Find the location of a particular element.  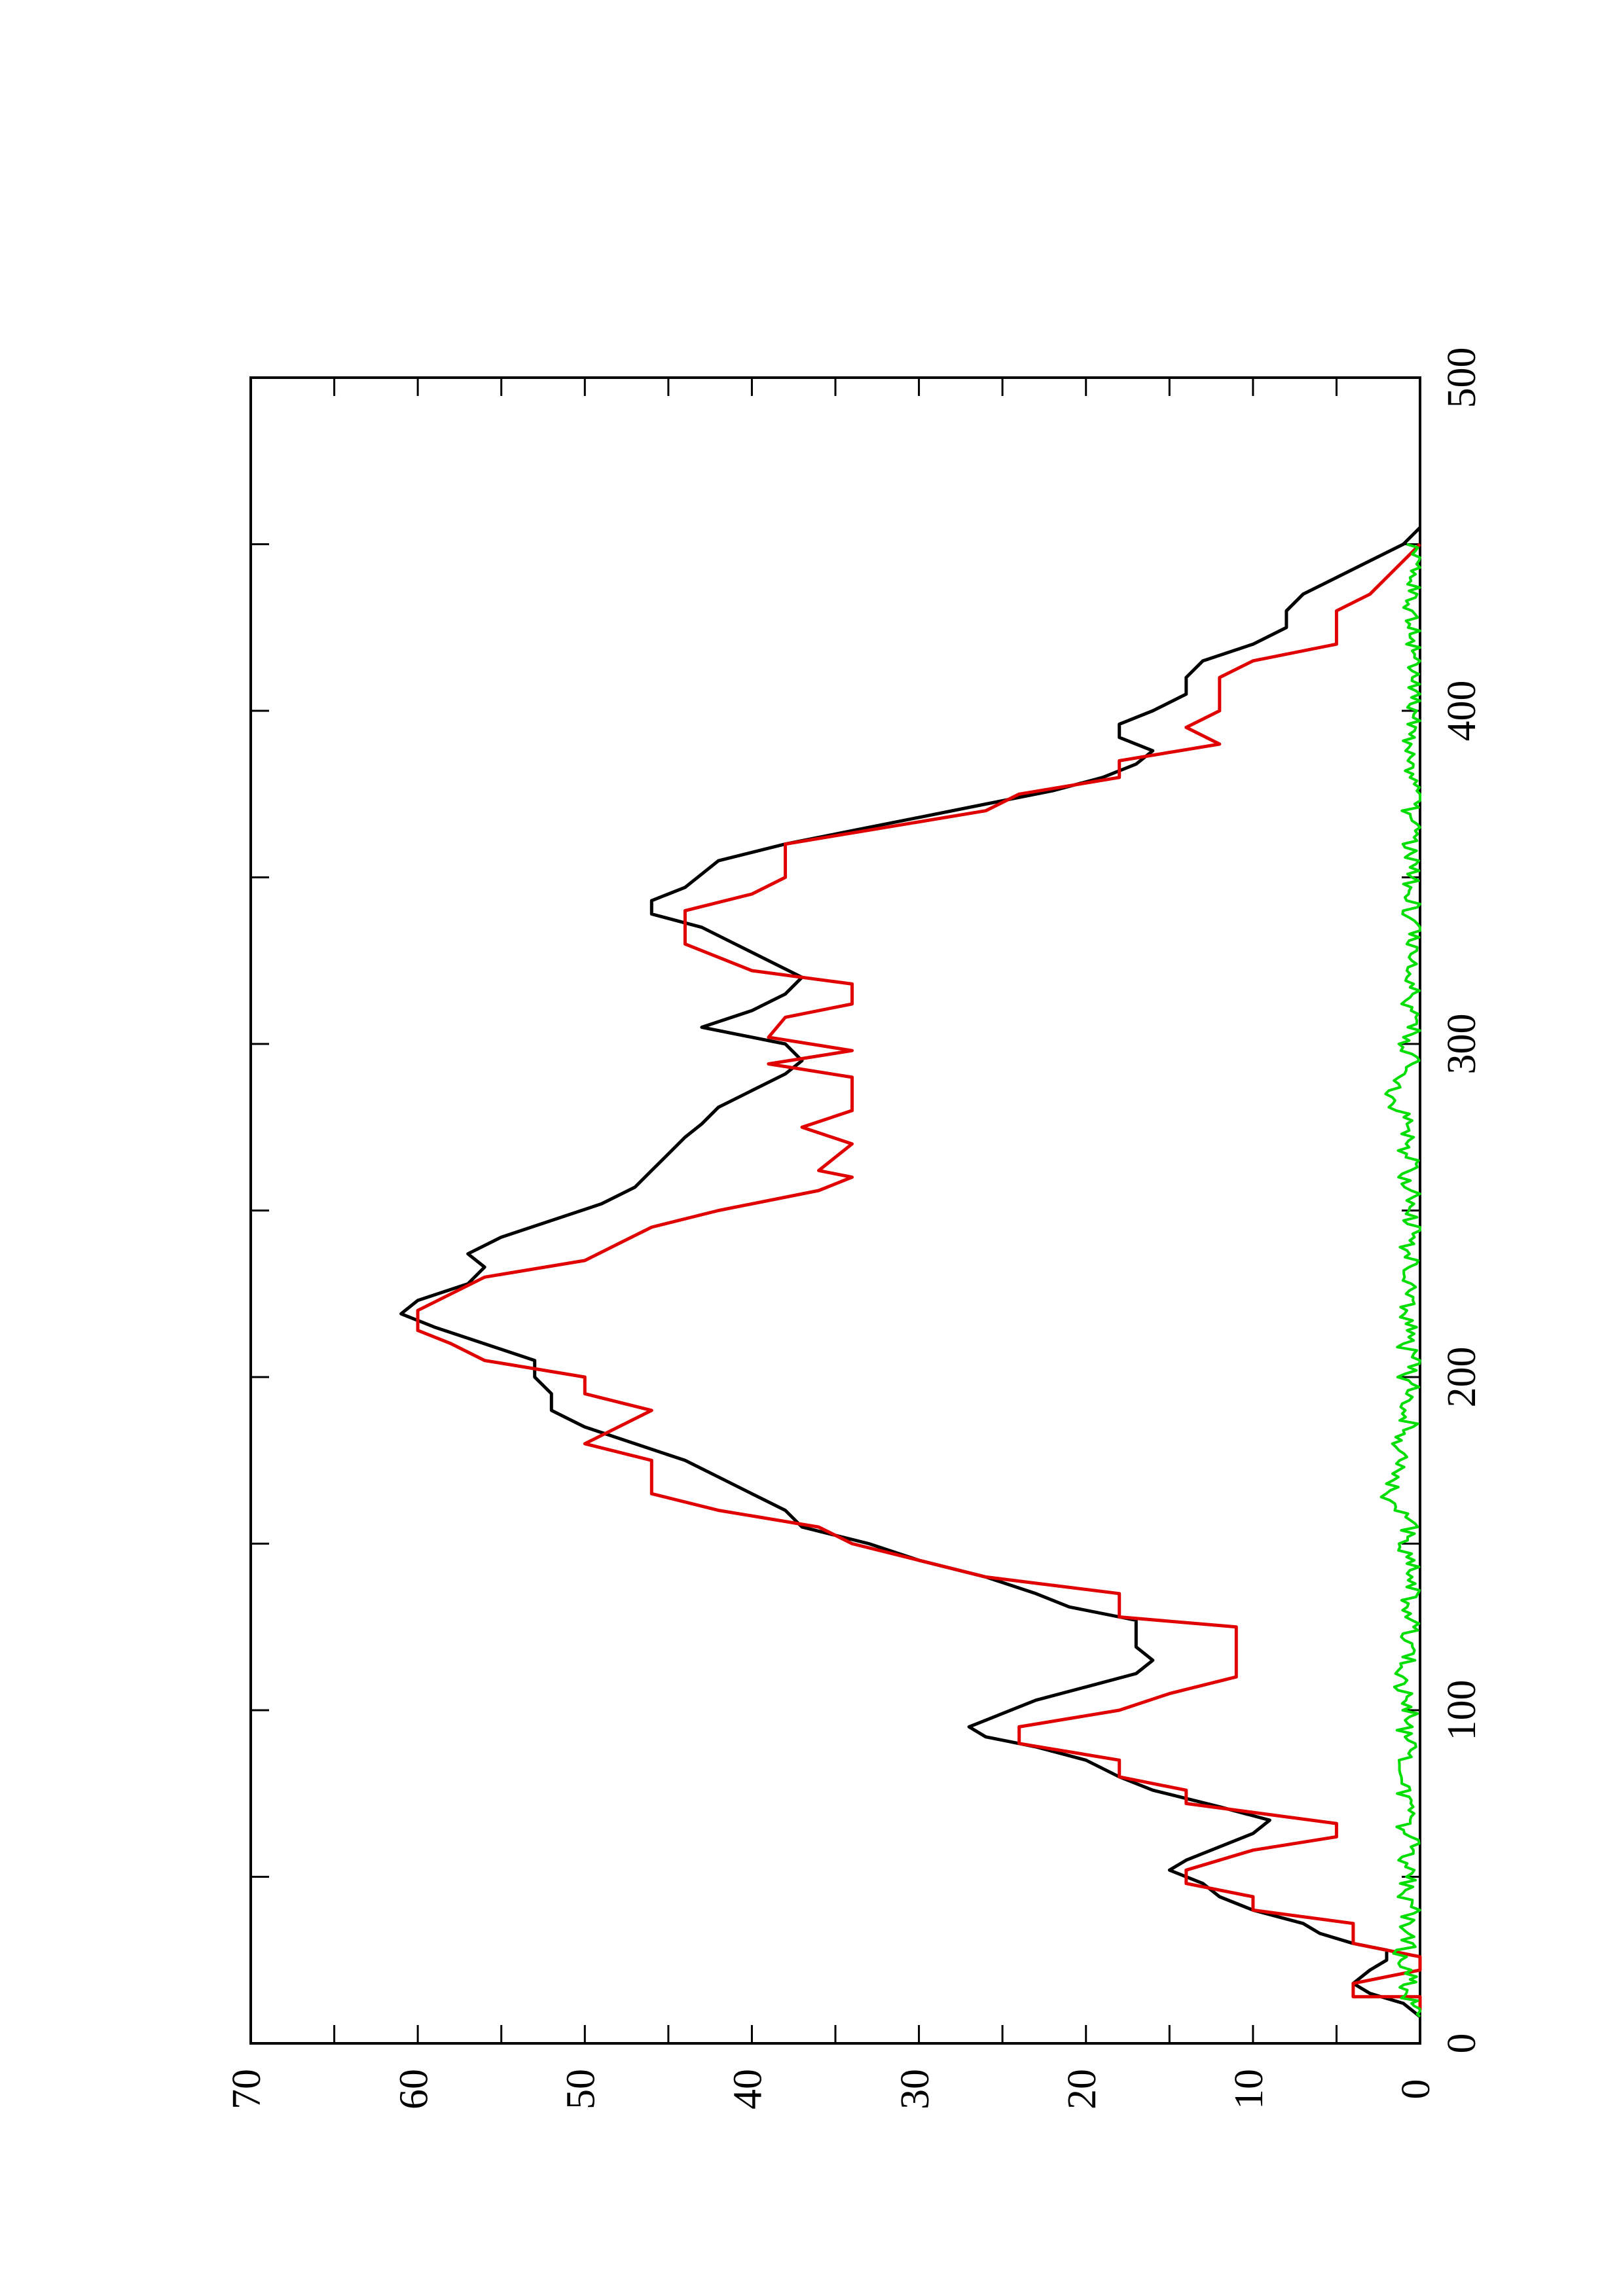

x-tick-label: 500 is located at coordinates (1462, 378).